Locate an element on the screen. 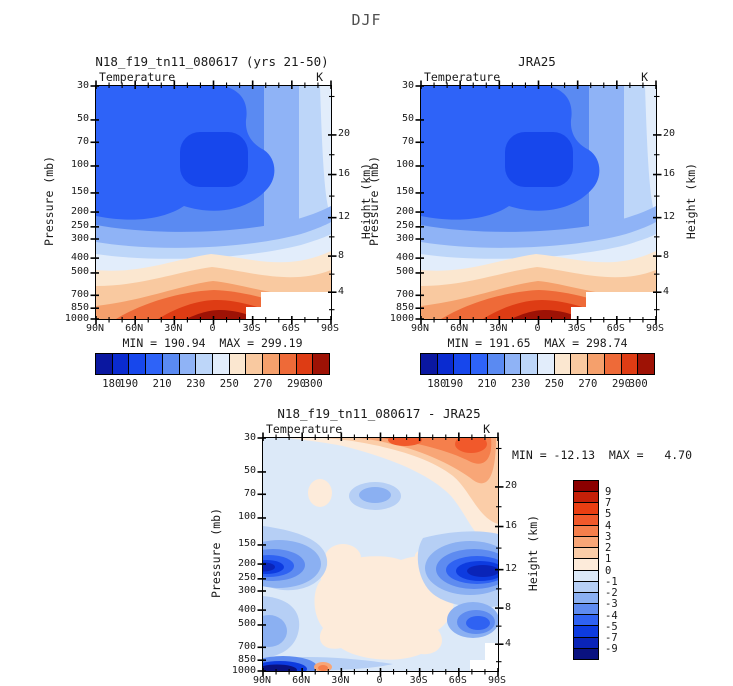  colorbar-tick-label: -1 is located at coordinates (611, 581).